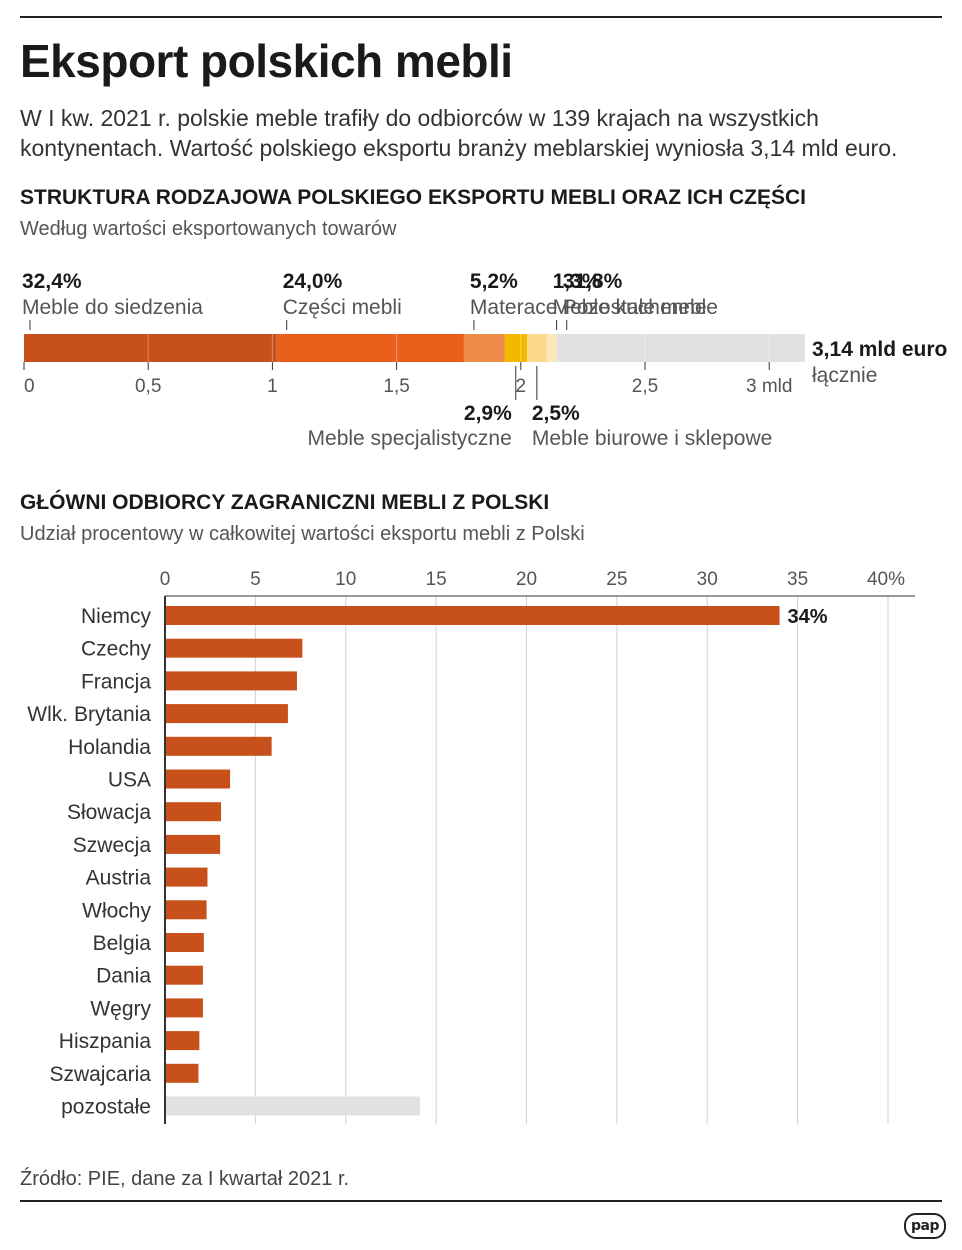 Image resolution: width=962 pixels, height=1250 pixels. I want to click on x-tick-label: 2, so click(521, 386).